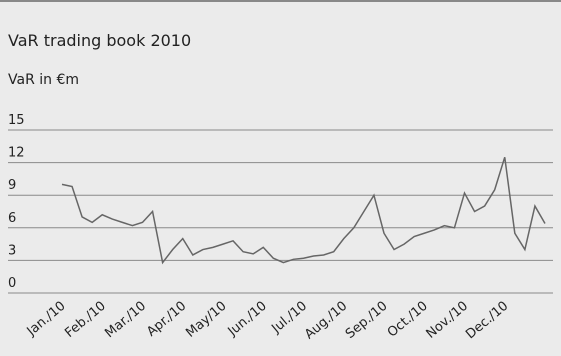  I want to click on y-axis-label: VaR in €m, so click(43, 80).